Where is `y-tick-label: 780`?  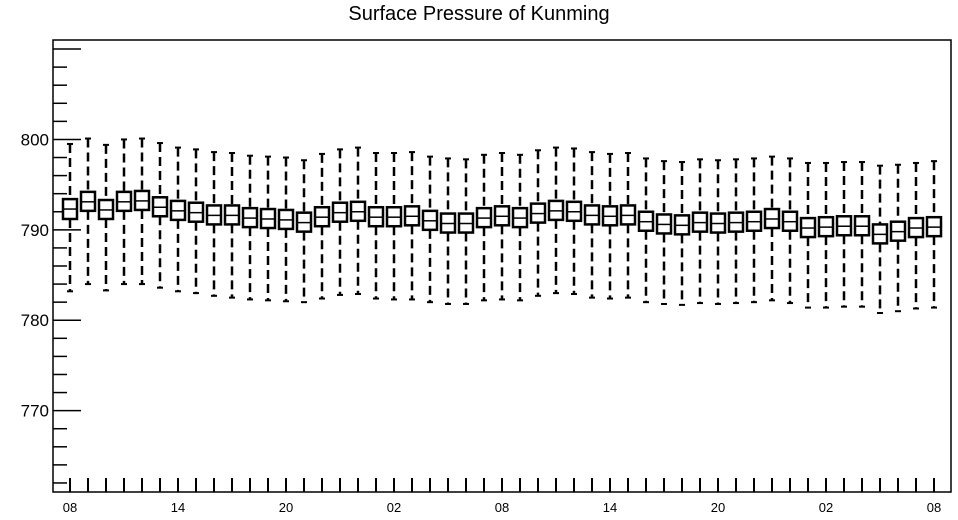 y-tick-label: 780 is located at coordinates (35, 320).